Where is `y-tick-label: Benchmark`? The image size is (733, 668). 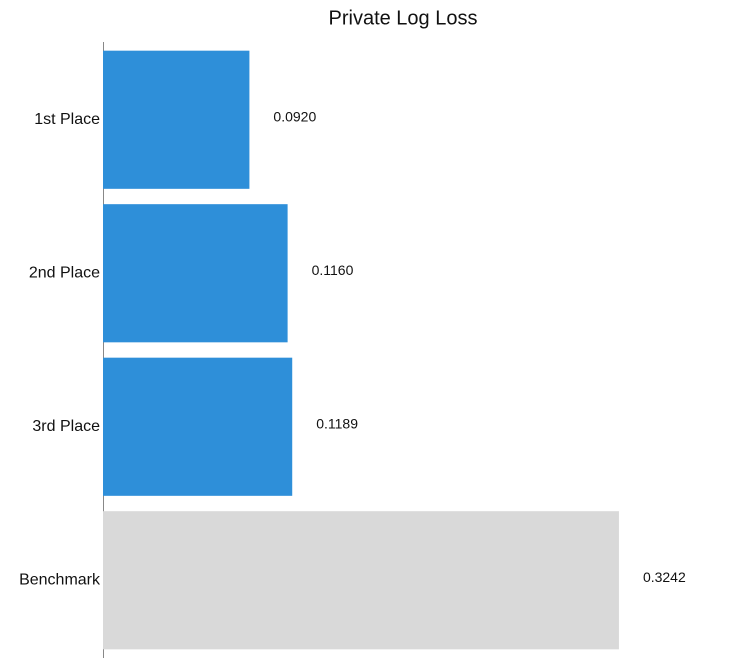
y-tick-label: Benchmark is located at coordinates (60, 579).